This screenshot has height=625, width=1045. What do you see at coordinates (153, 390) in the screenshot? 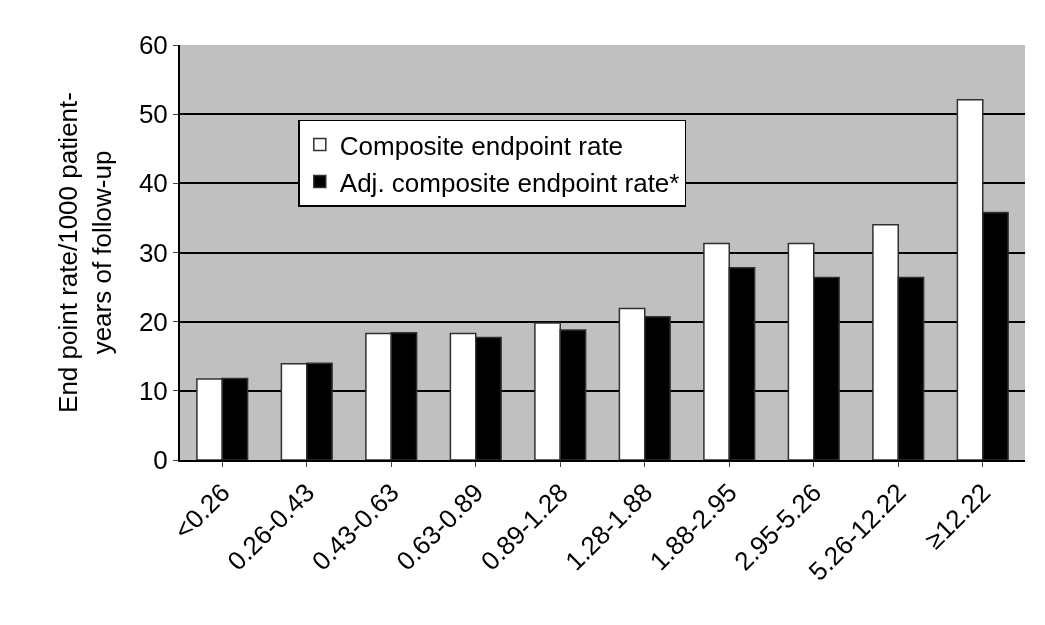
I see `y-tick-label: 10` at bounding box center [153, 390].